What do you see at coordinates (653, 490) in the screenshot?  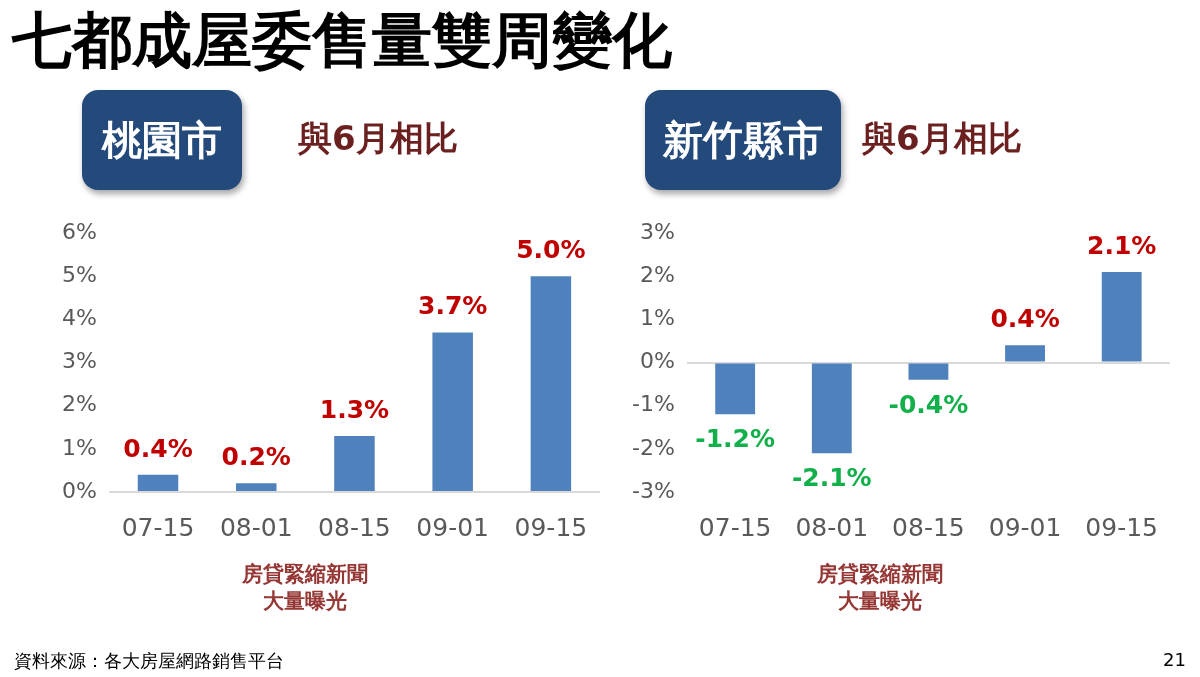 I see `y-tick-label: -3%` at bounding box center [653, 490].